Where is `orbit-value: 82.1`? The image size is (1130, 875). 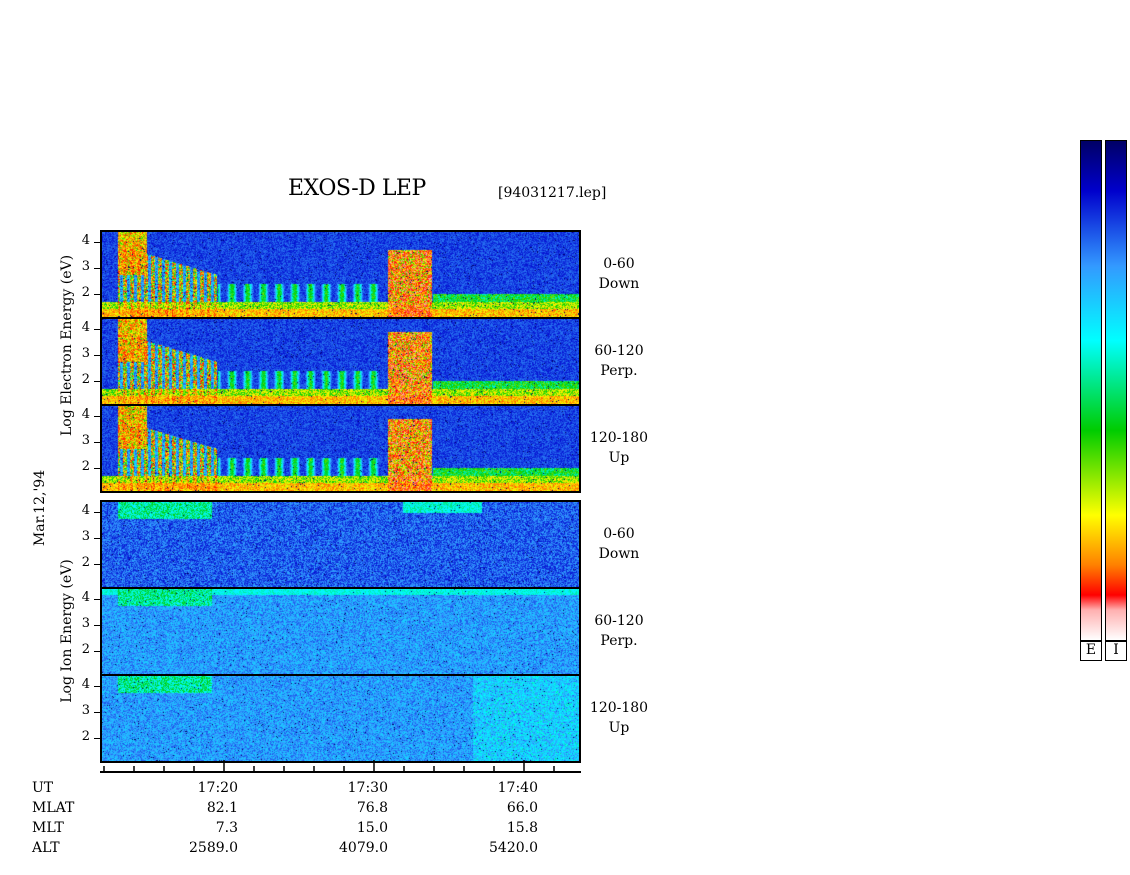
orbit-value: 82.1 is located at coordinates (222, 808).